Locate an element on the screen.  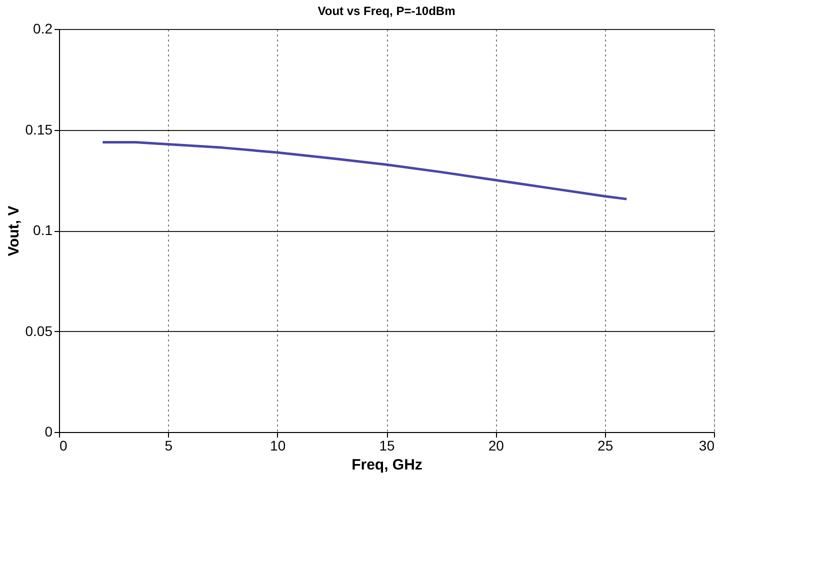
line-series is located at coordinates (364, 170).